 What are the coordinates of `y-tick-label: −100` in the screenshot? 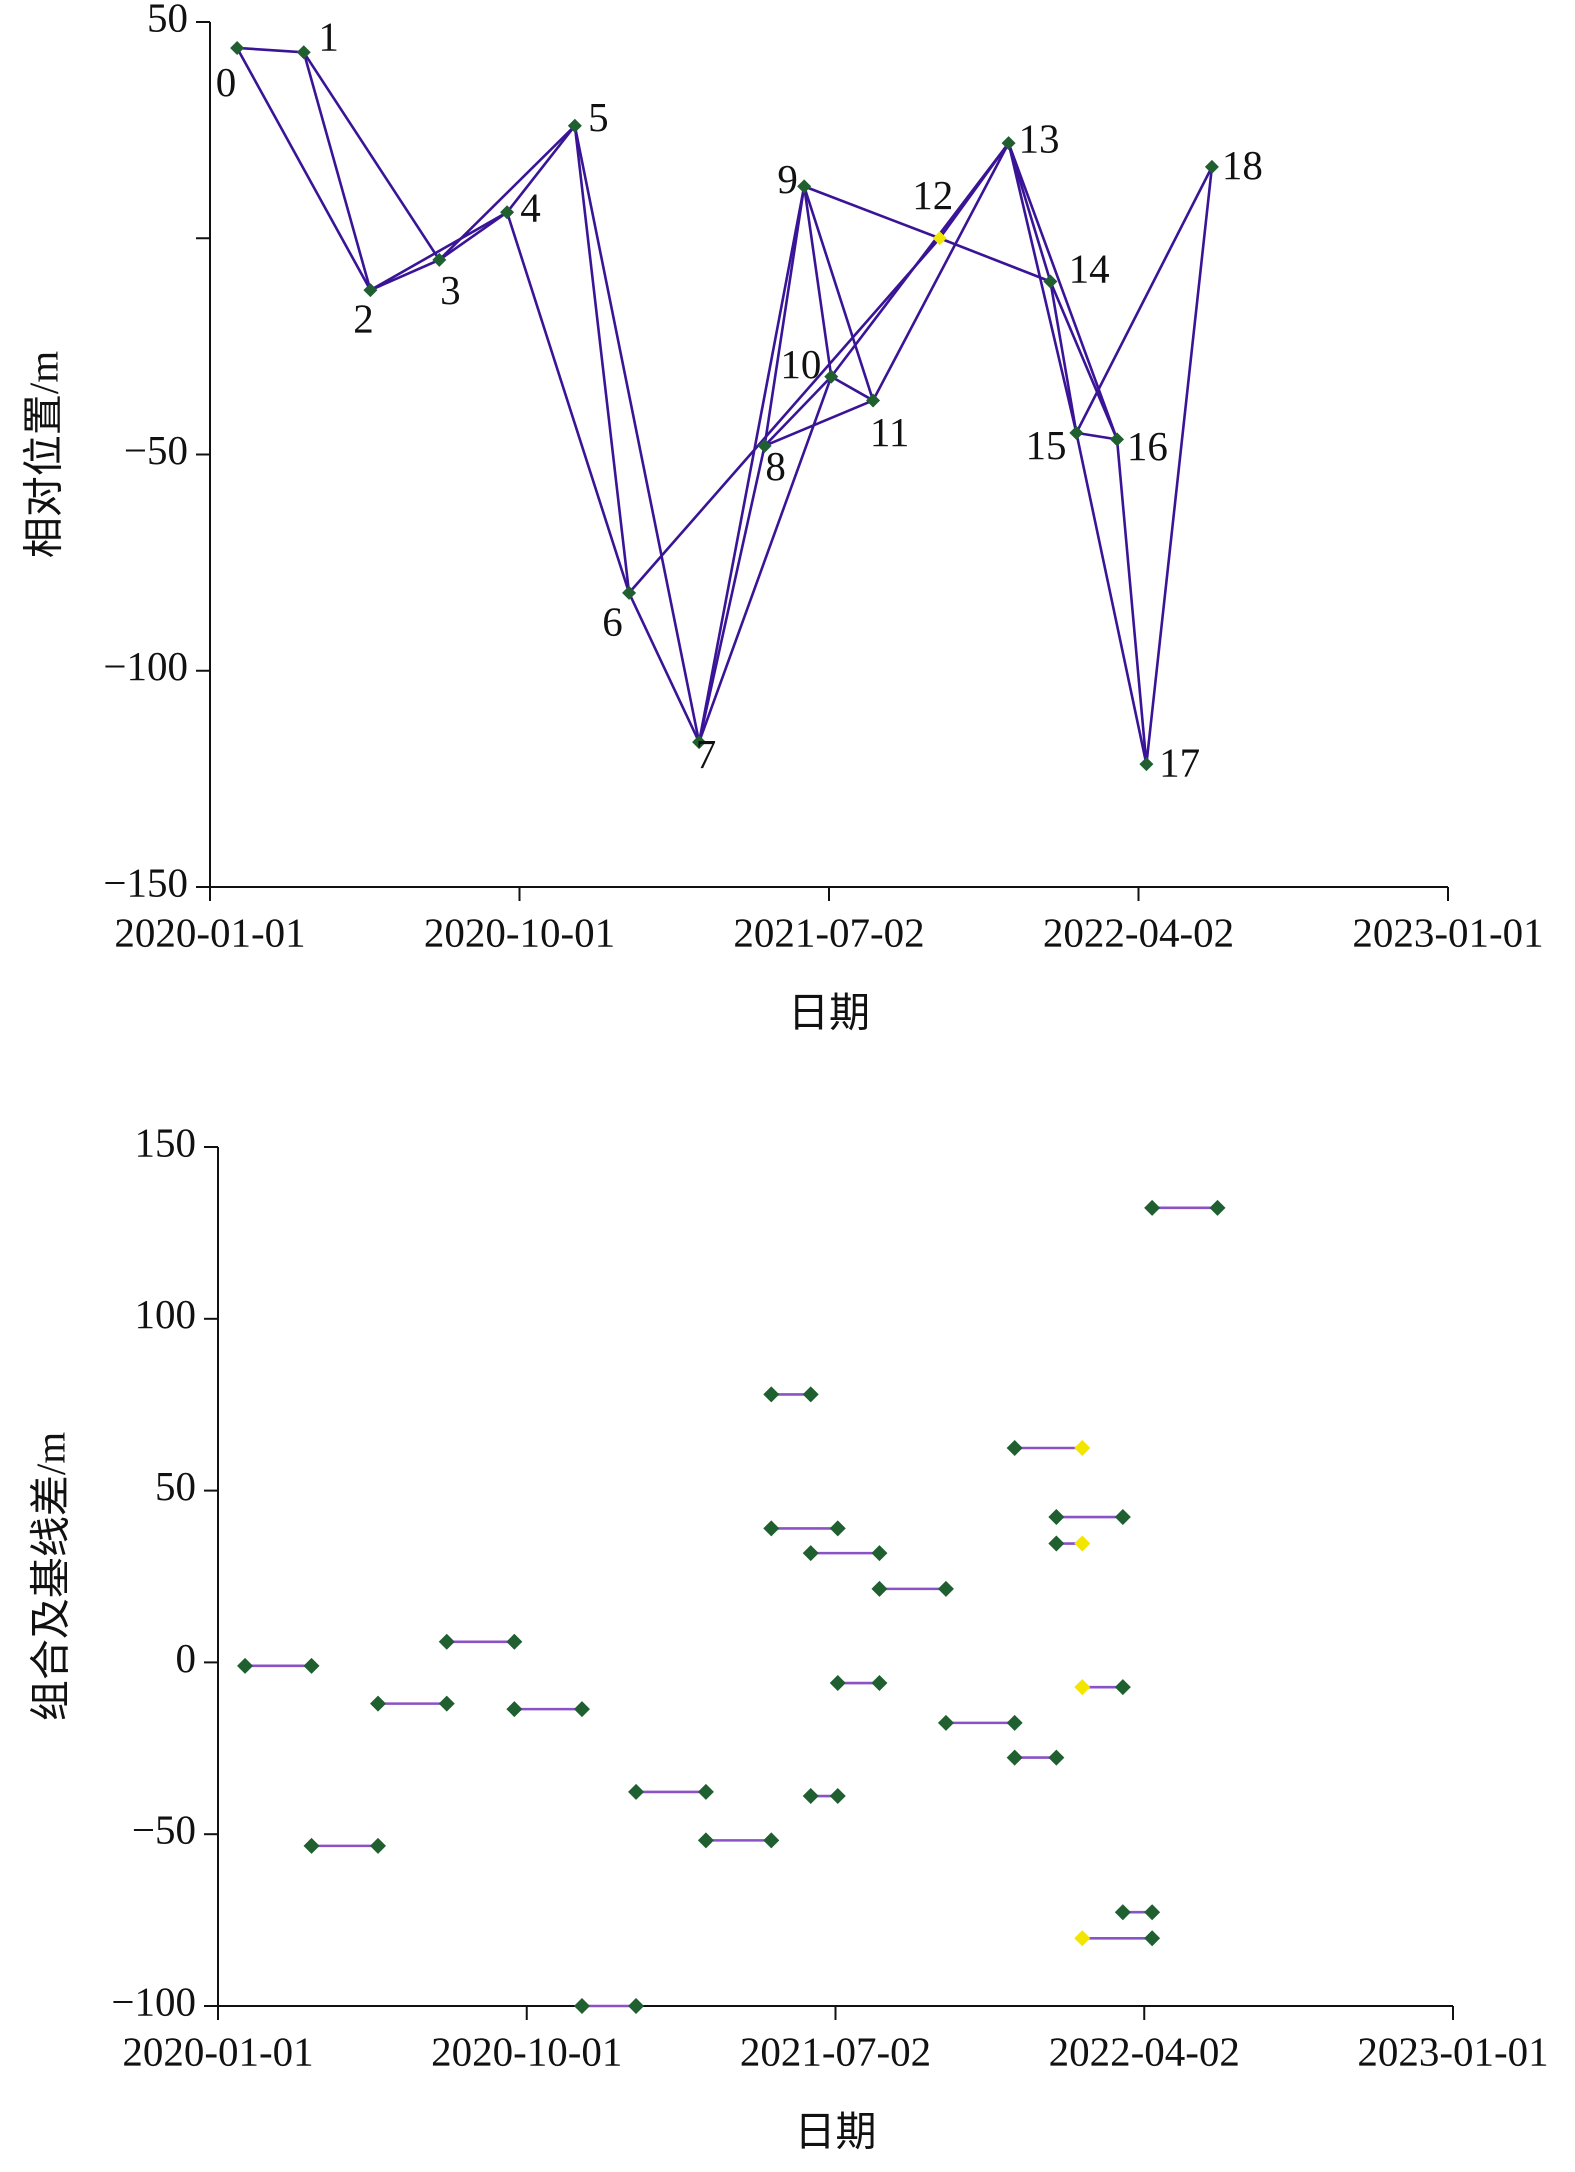 It's located at (145, 666).